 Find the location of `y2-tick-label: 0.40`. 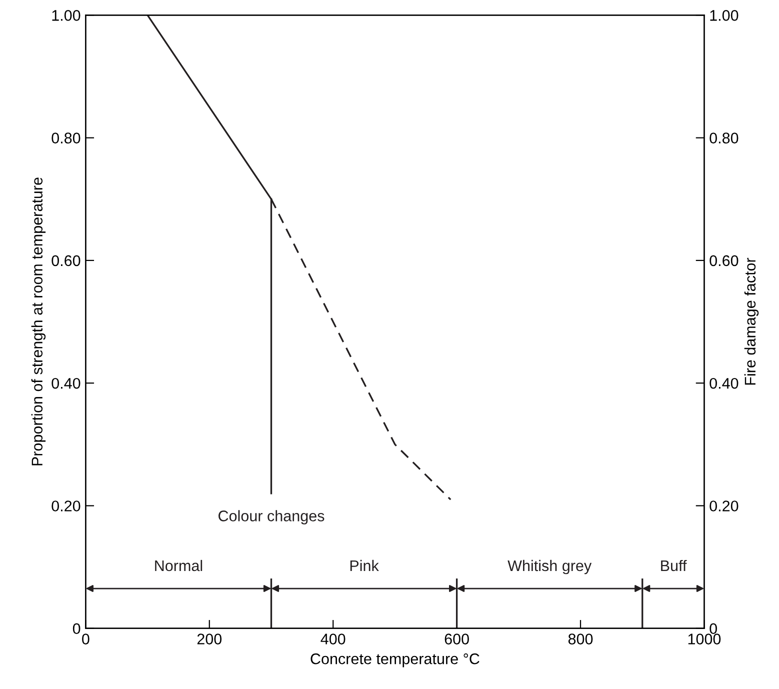

y2-tick-label: 0.40 is located at coordinates (724, 383).